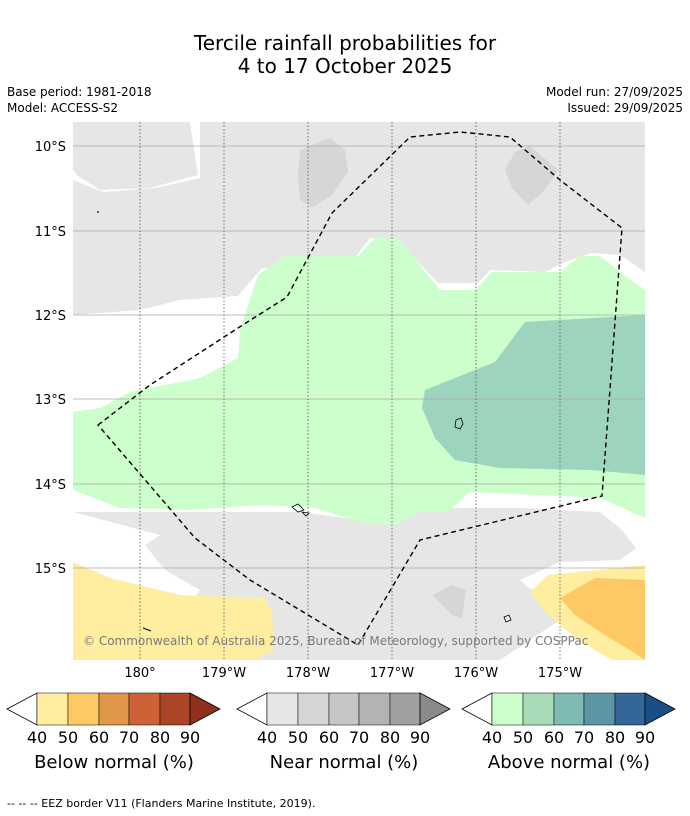 The width and height of the screenshot is (690, 816). Describe the element at coordinates (79, 100) in the screenshot. I see `meta-left: Base period: 1981-2018 Model: ACCESS-S2` at that location.